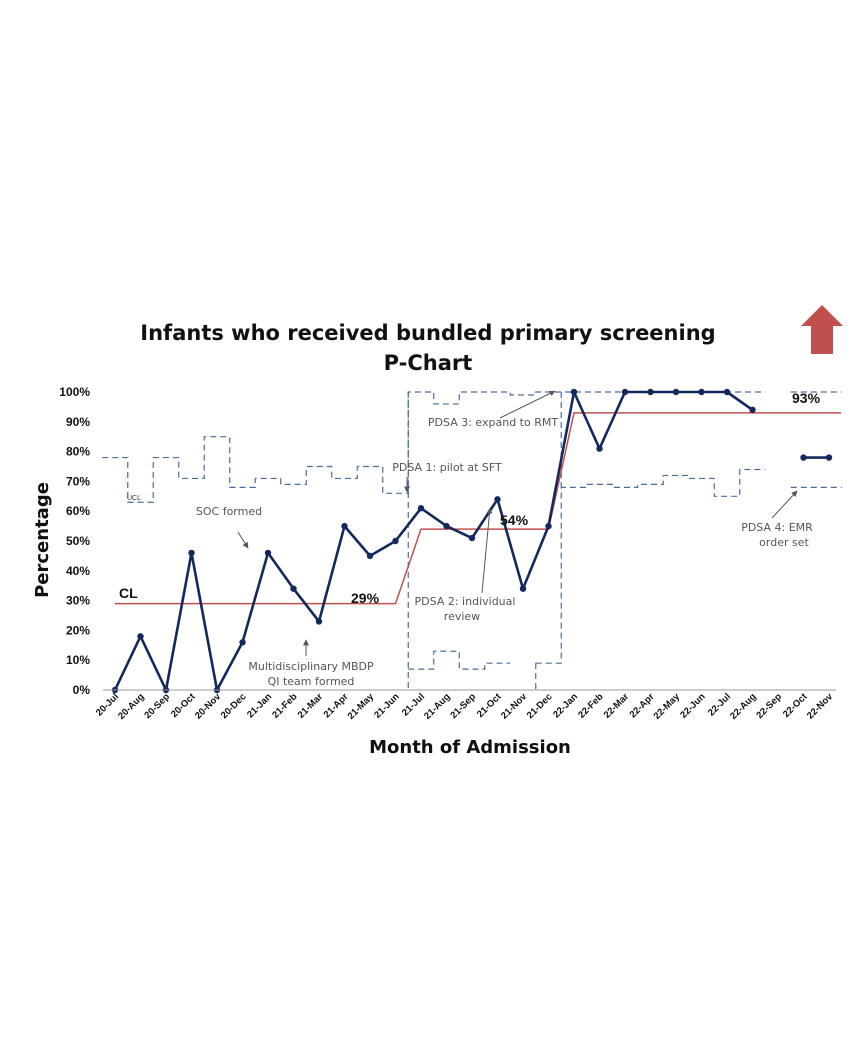 Image resolution: width=864 pixels, height=1056 pixels. Describe the element at coordinates (617, 706) in the screenshot. I see `x-tick-label: 22-Mar` at that location.